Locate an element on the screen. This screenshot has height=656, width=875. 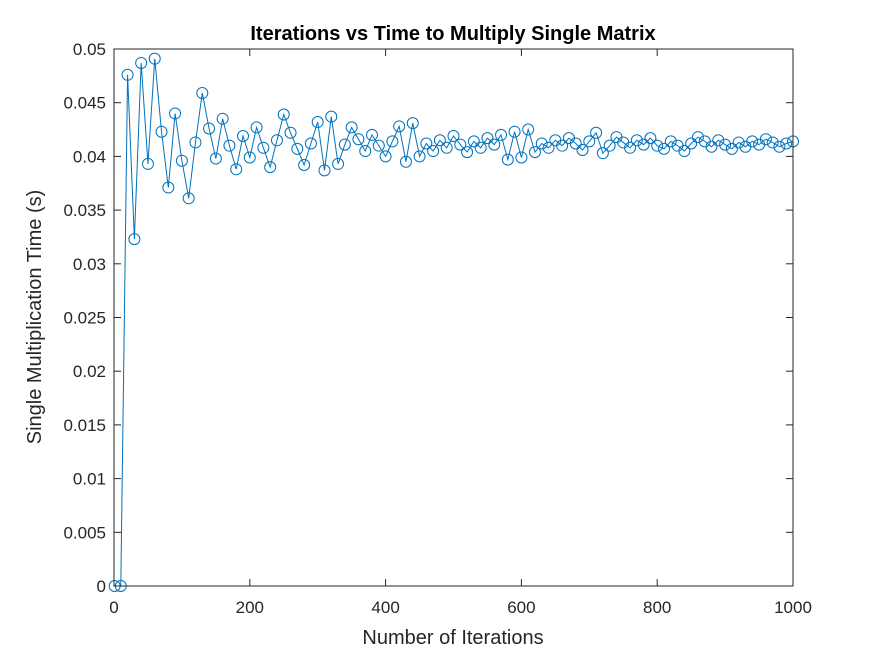
y-tick-label: 0.03 is located at coordinates (89, 264).